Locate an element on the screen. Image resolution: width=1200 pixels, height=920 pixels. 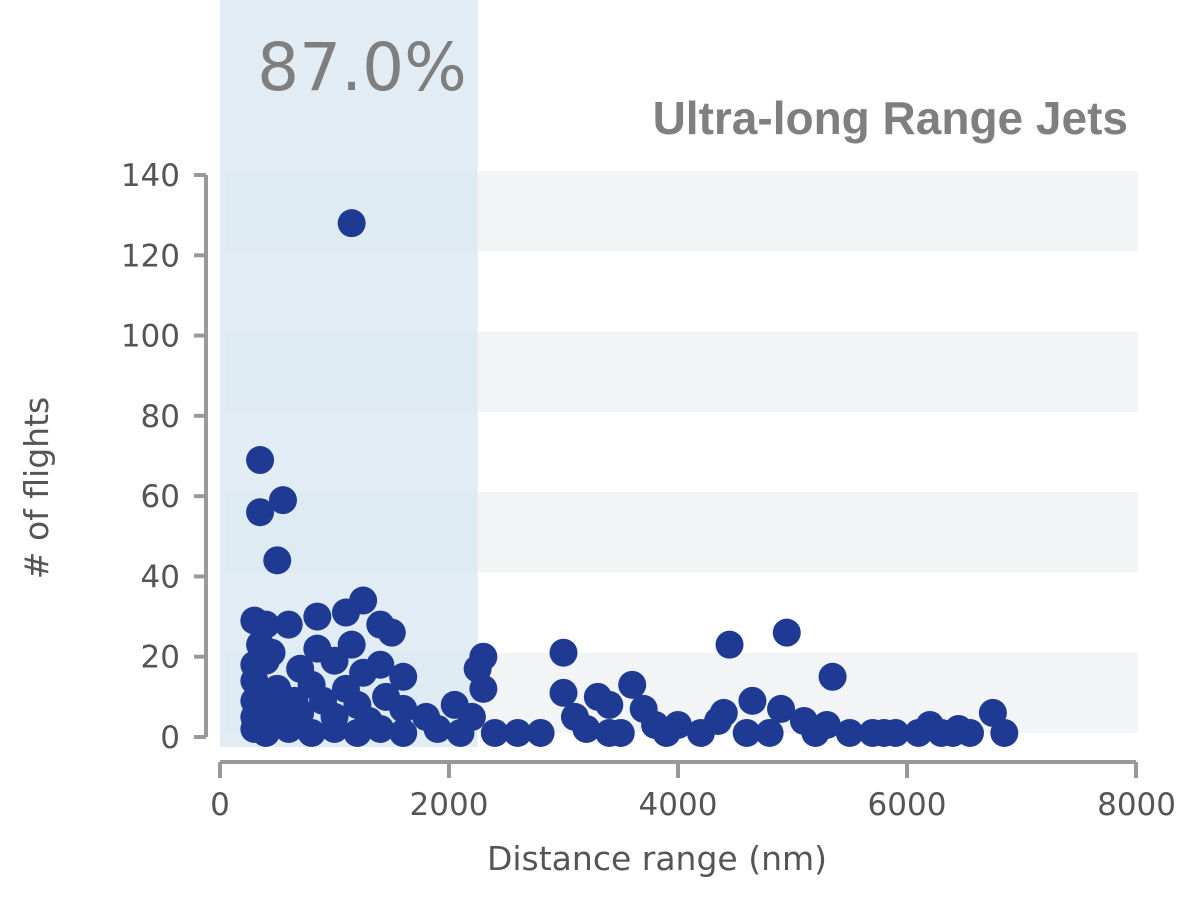
y-tick-label: 20 is located at coordinates (160, 658).